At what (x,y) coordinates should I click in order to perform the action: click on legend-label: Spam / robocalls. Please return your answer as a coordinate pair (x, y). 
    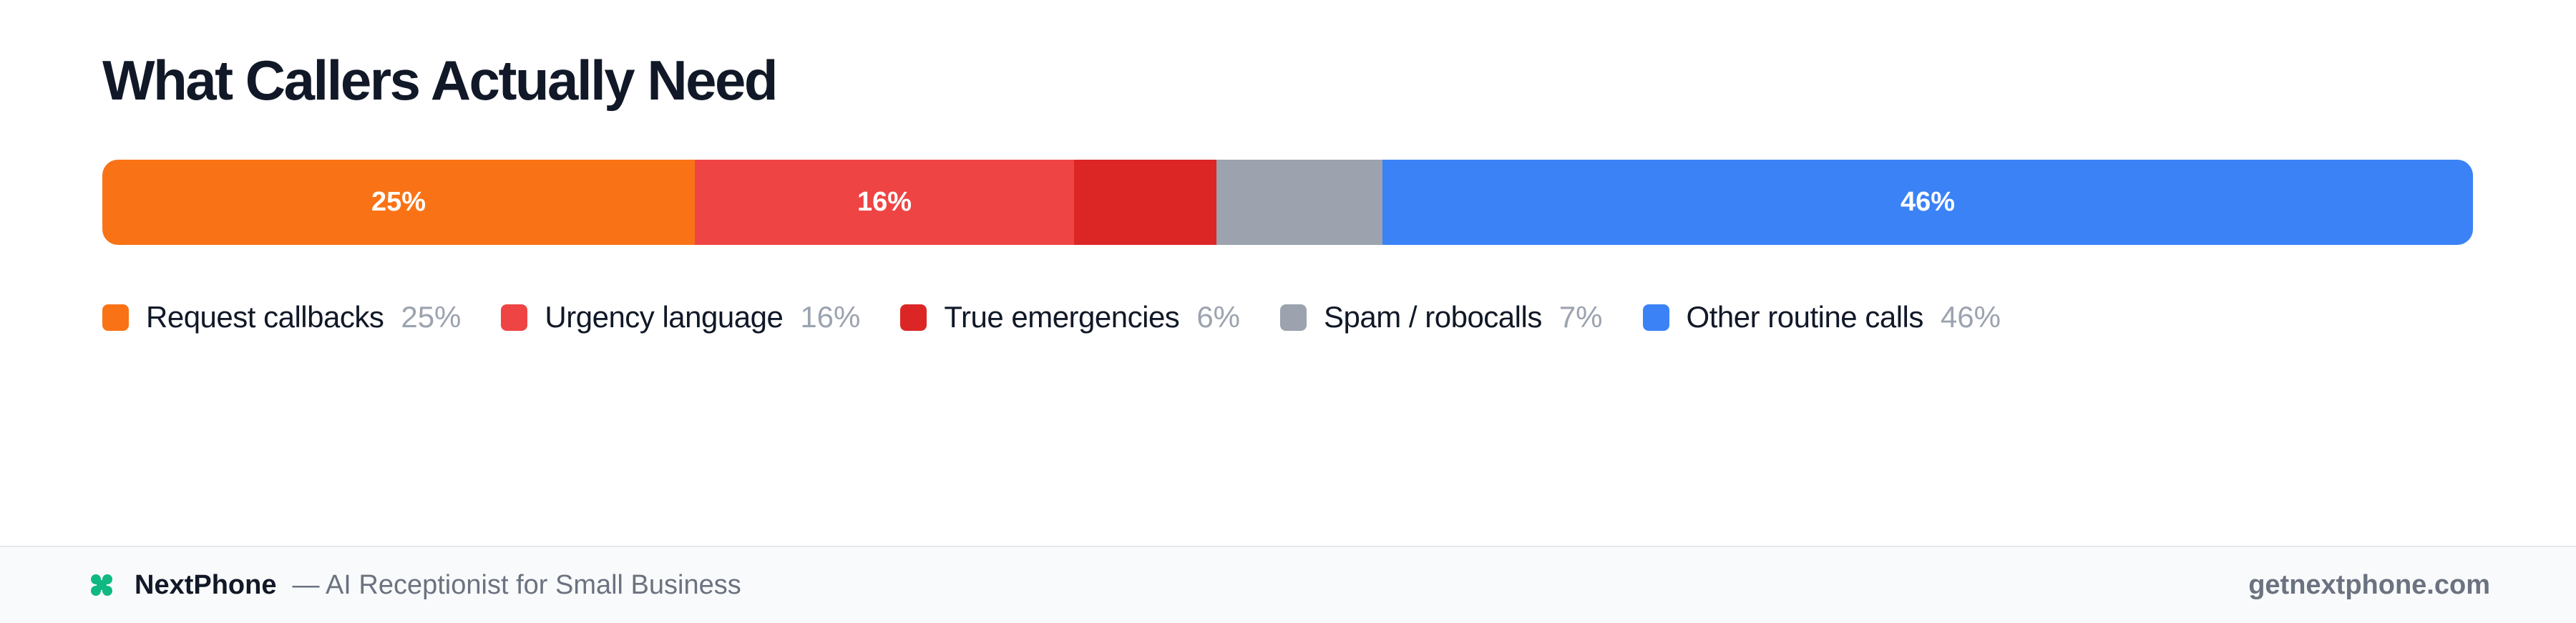
    Looking at the image, I should click on (1433, 317).